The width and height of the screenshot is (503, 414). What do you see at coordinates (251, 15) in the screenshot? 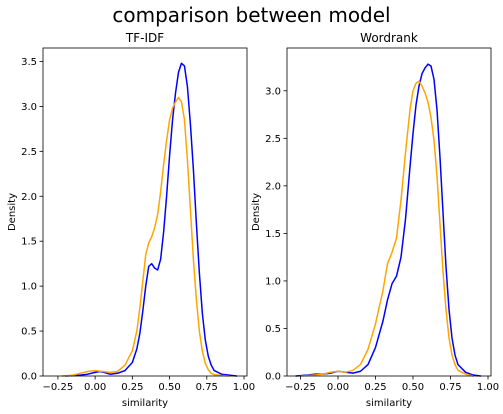
I see `figure-title: comparison between model` at bounding box center [251, 15].